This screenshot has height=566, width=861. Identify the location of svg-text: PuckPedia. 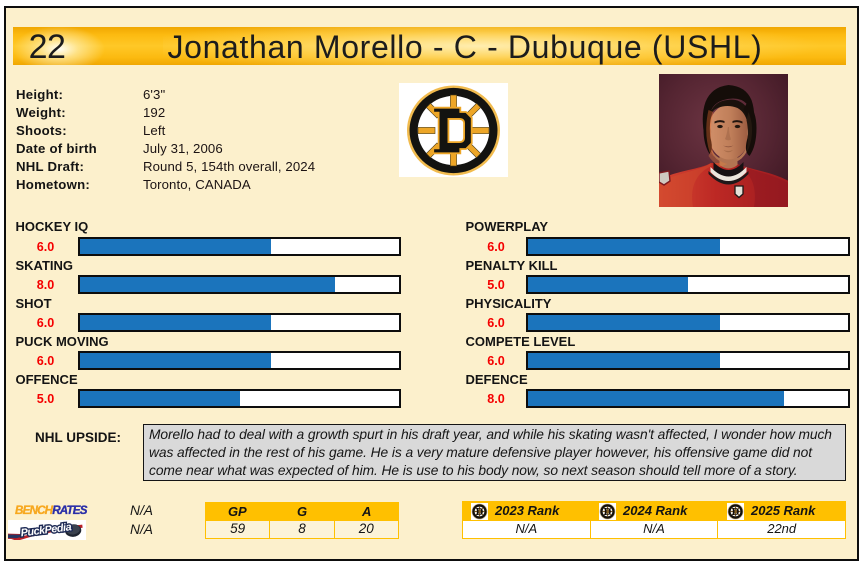
(46, 530).